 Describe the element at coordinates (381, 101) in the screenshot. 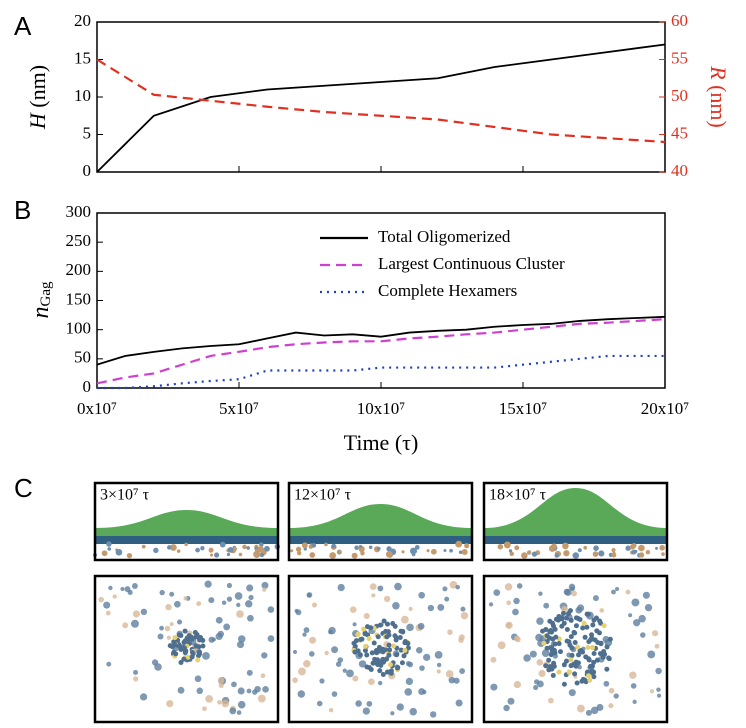

I see `series-line` at that location.